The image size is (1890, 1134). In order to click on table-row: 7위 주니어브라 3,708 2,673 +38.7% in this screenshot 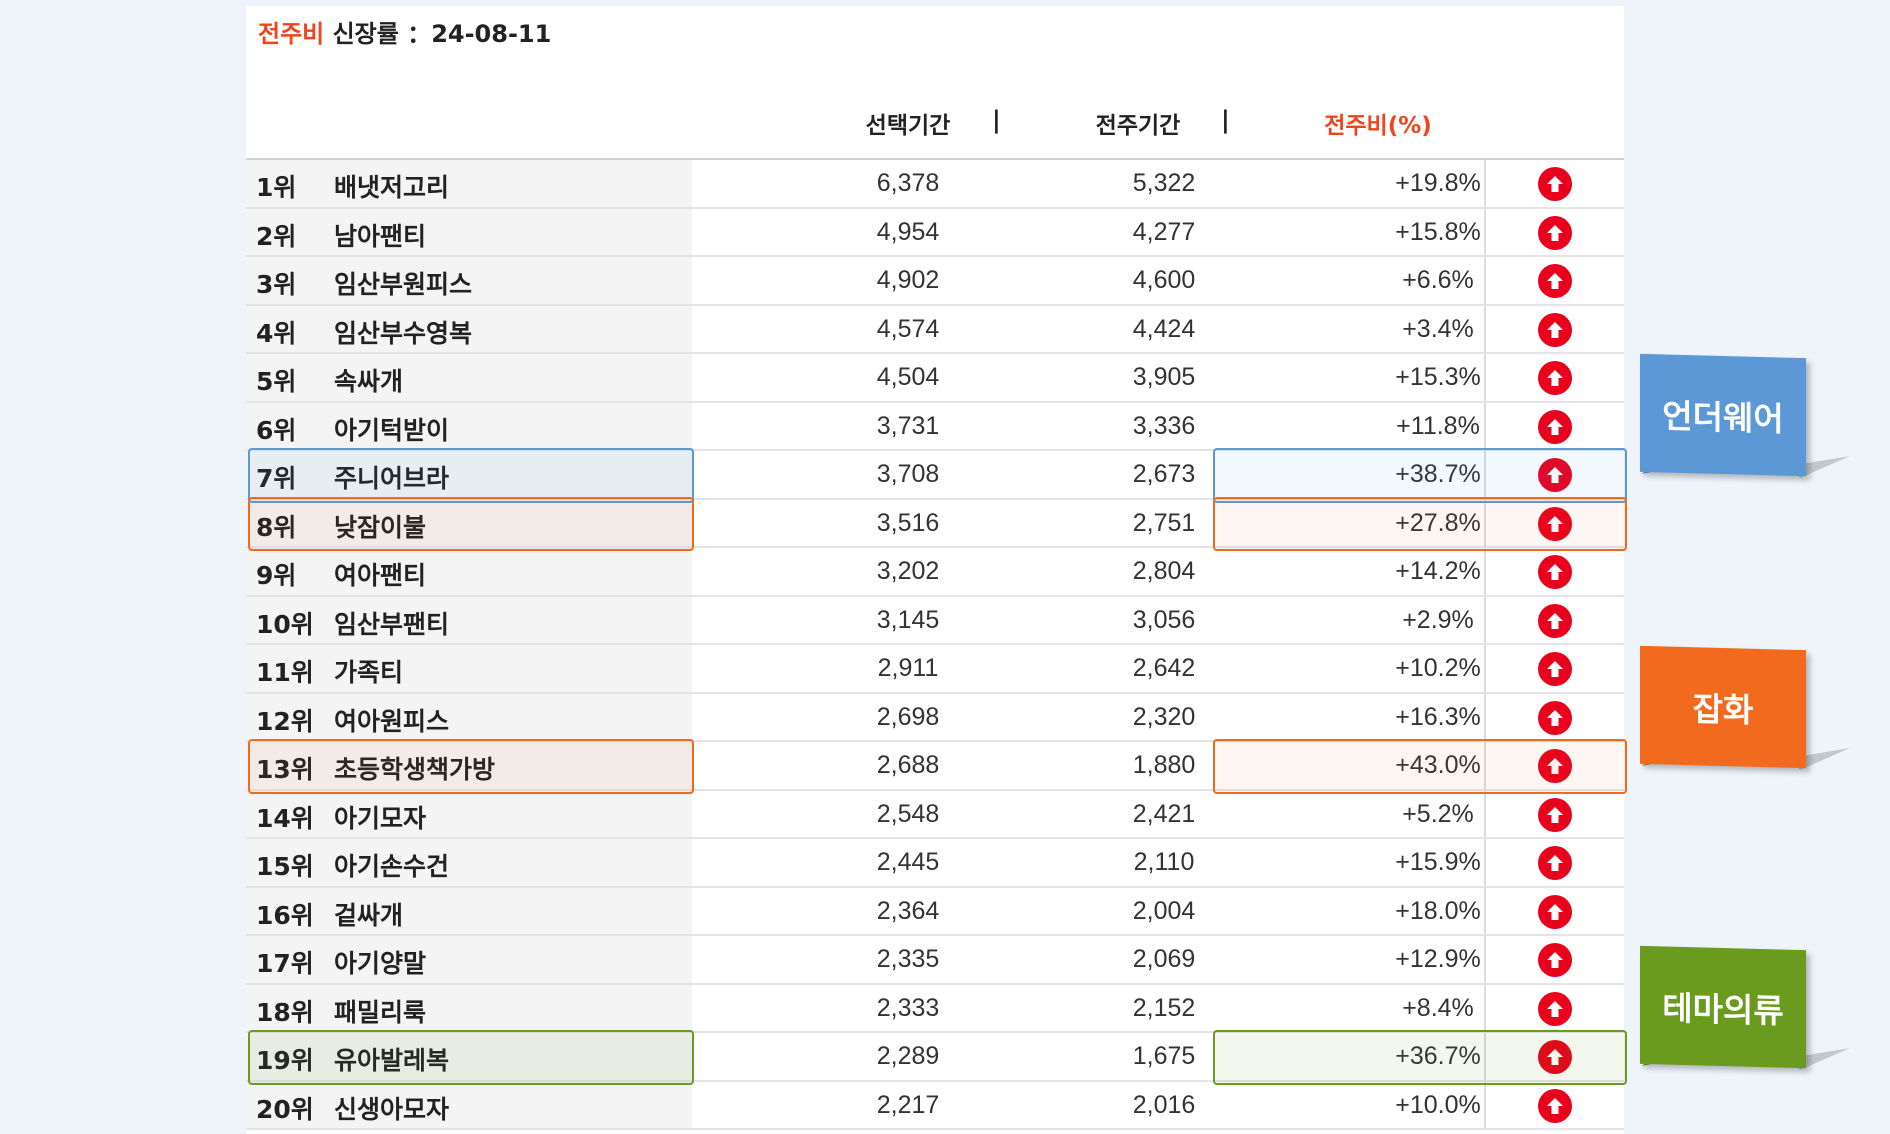, I will do `click(935, 475)`.